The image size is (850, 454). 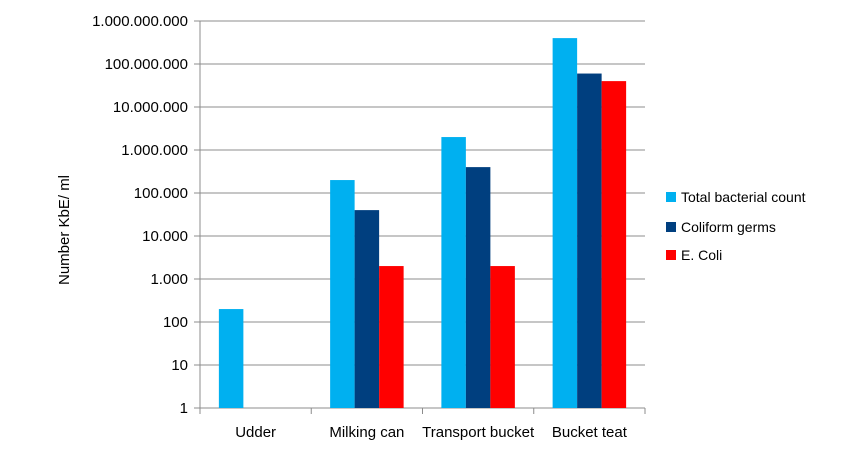 I want to click on x-category-label: Milking can, so click(x=366, y=432).